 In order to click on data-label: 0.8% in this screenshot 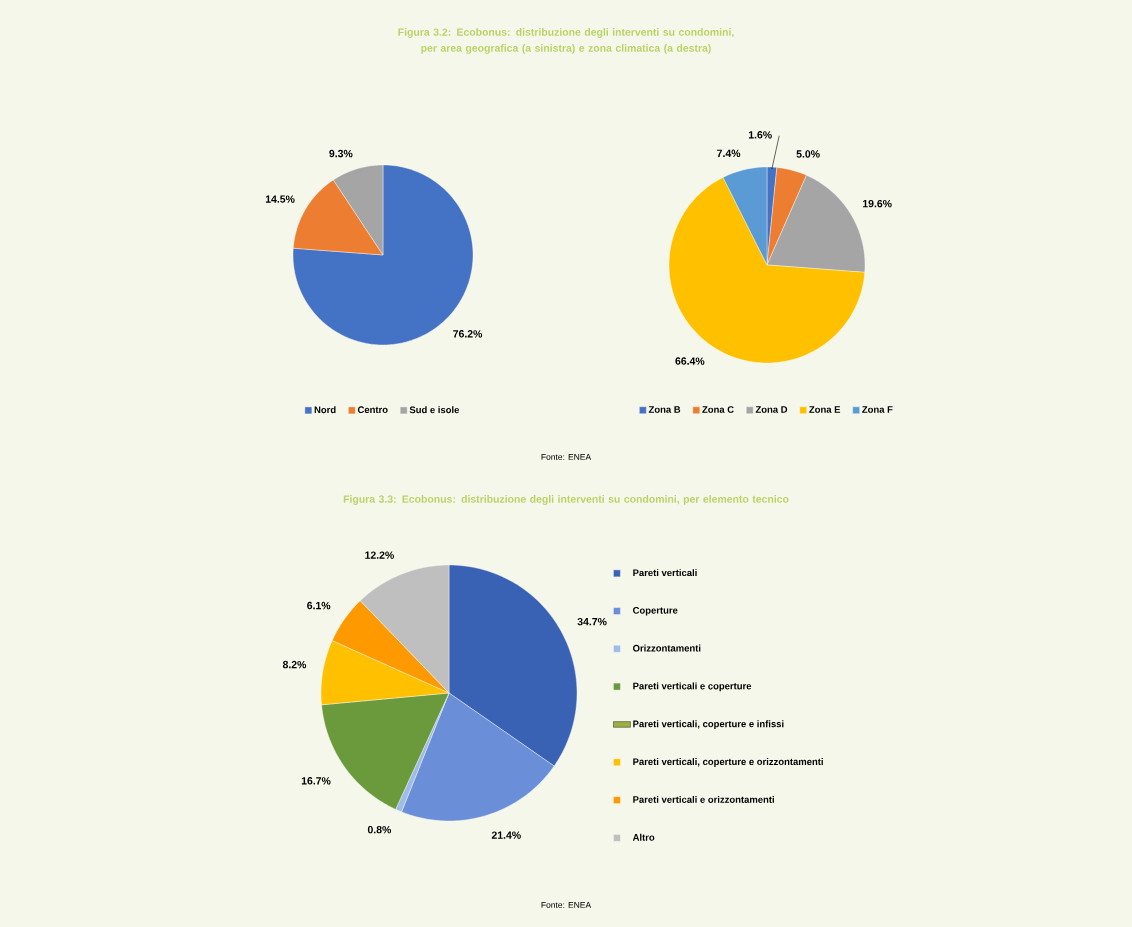, I will do `click(379, 829)`.